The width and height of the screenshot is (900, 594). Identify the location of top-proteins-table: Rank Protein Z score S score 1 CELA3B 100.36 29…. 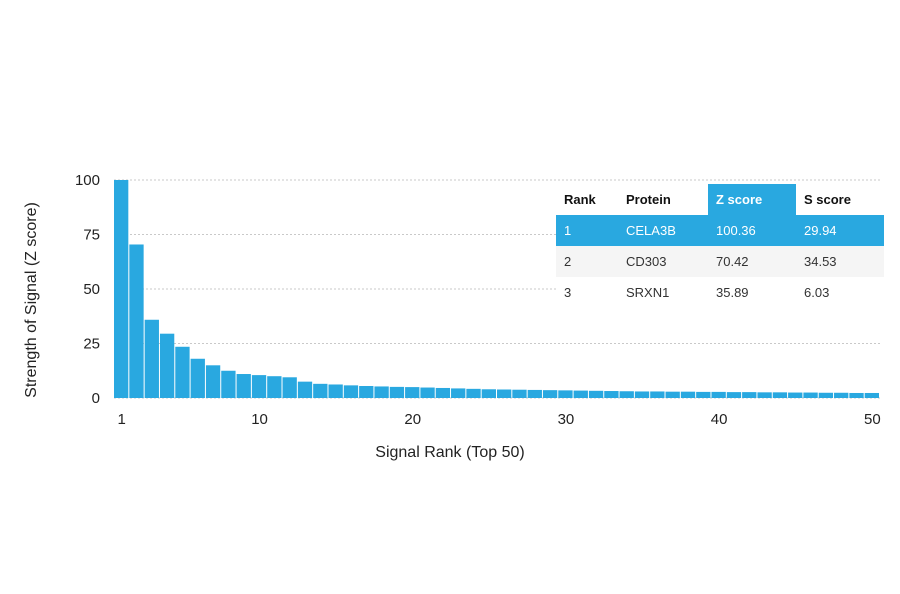
(720, 246).